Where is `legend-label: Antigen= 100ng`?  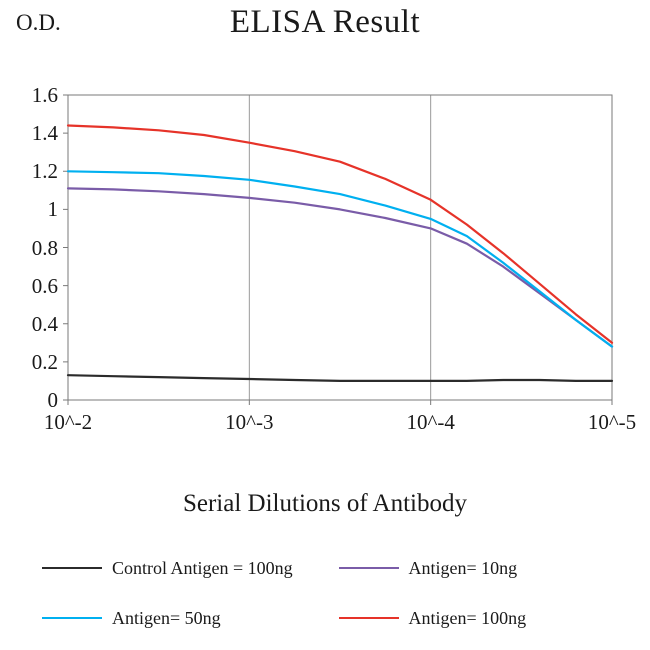
legend-label: Antigen= 100ng is located at coordinates (467, 617).